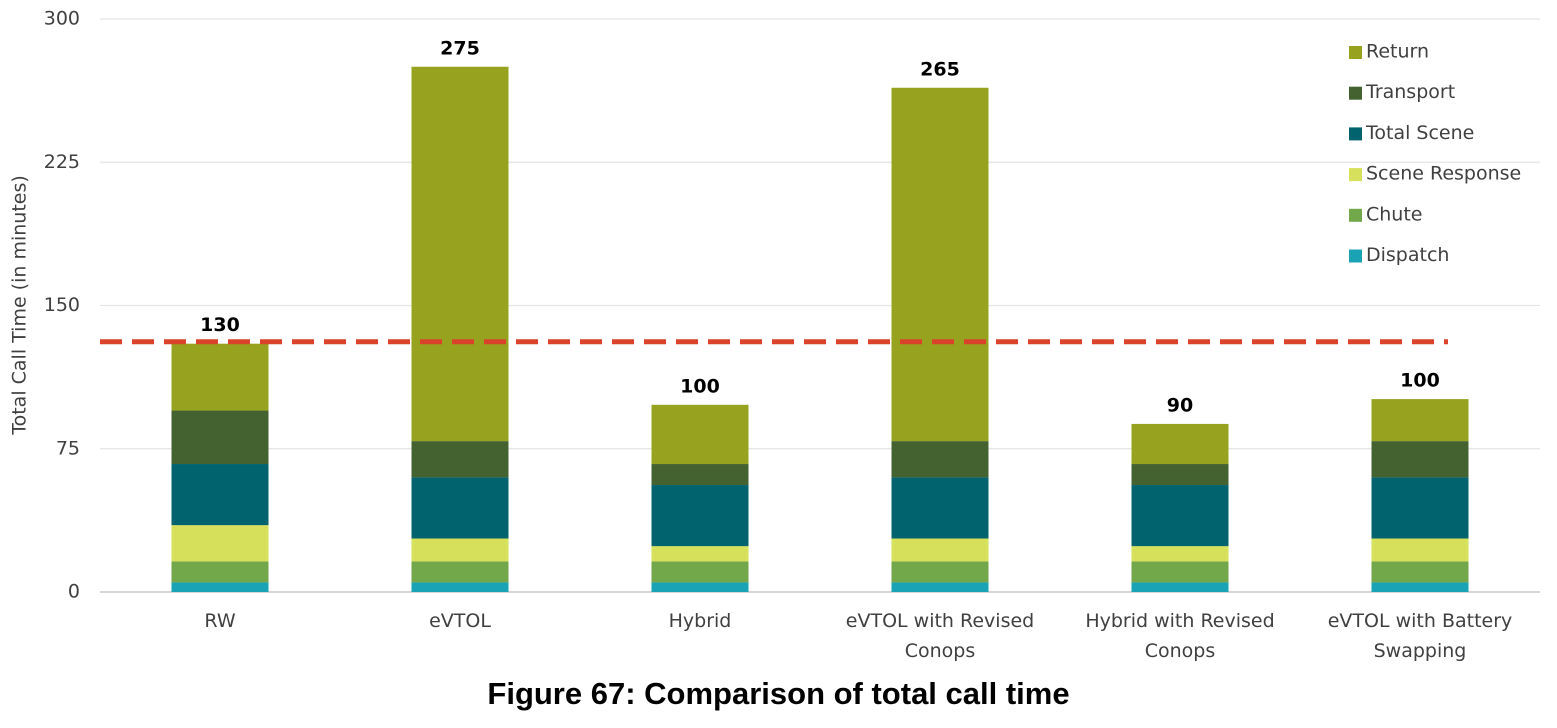 The width and height of the screenshot is (1557, 728). What do you see at coordinates (1180, 405) in the screenshot?
I see `total-label: 90` at bounding box center [1180, 405].